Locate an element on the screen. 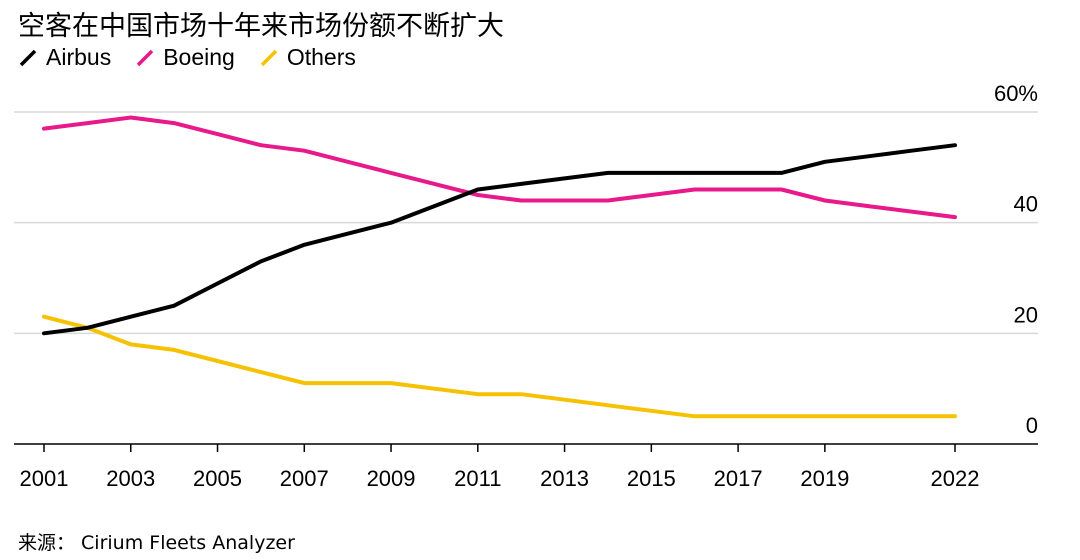 The width and height of the screenshot is (1080, 560). legend: Airbus Boeing Others is located at coordinates (199, 57).